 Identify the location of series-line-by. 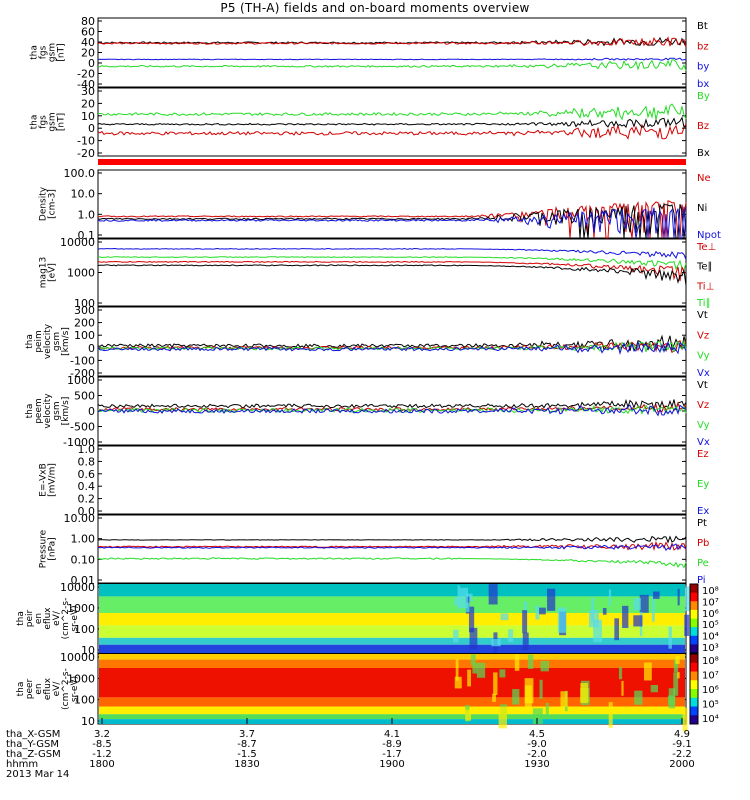
(391, 59).